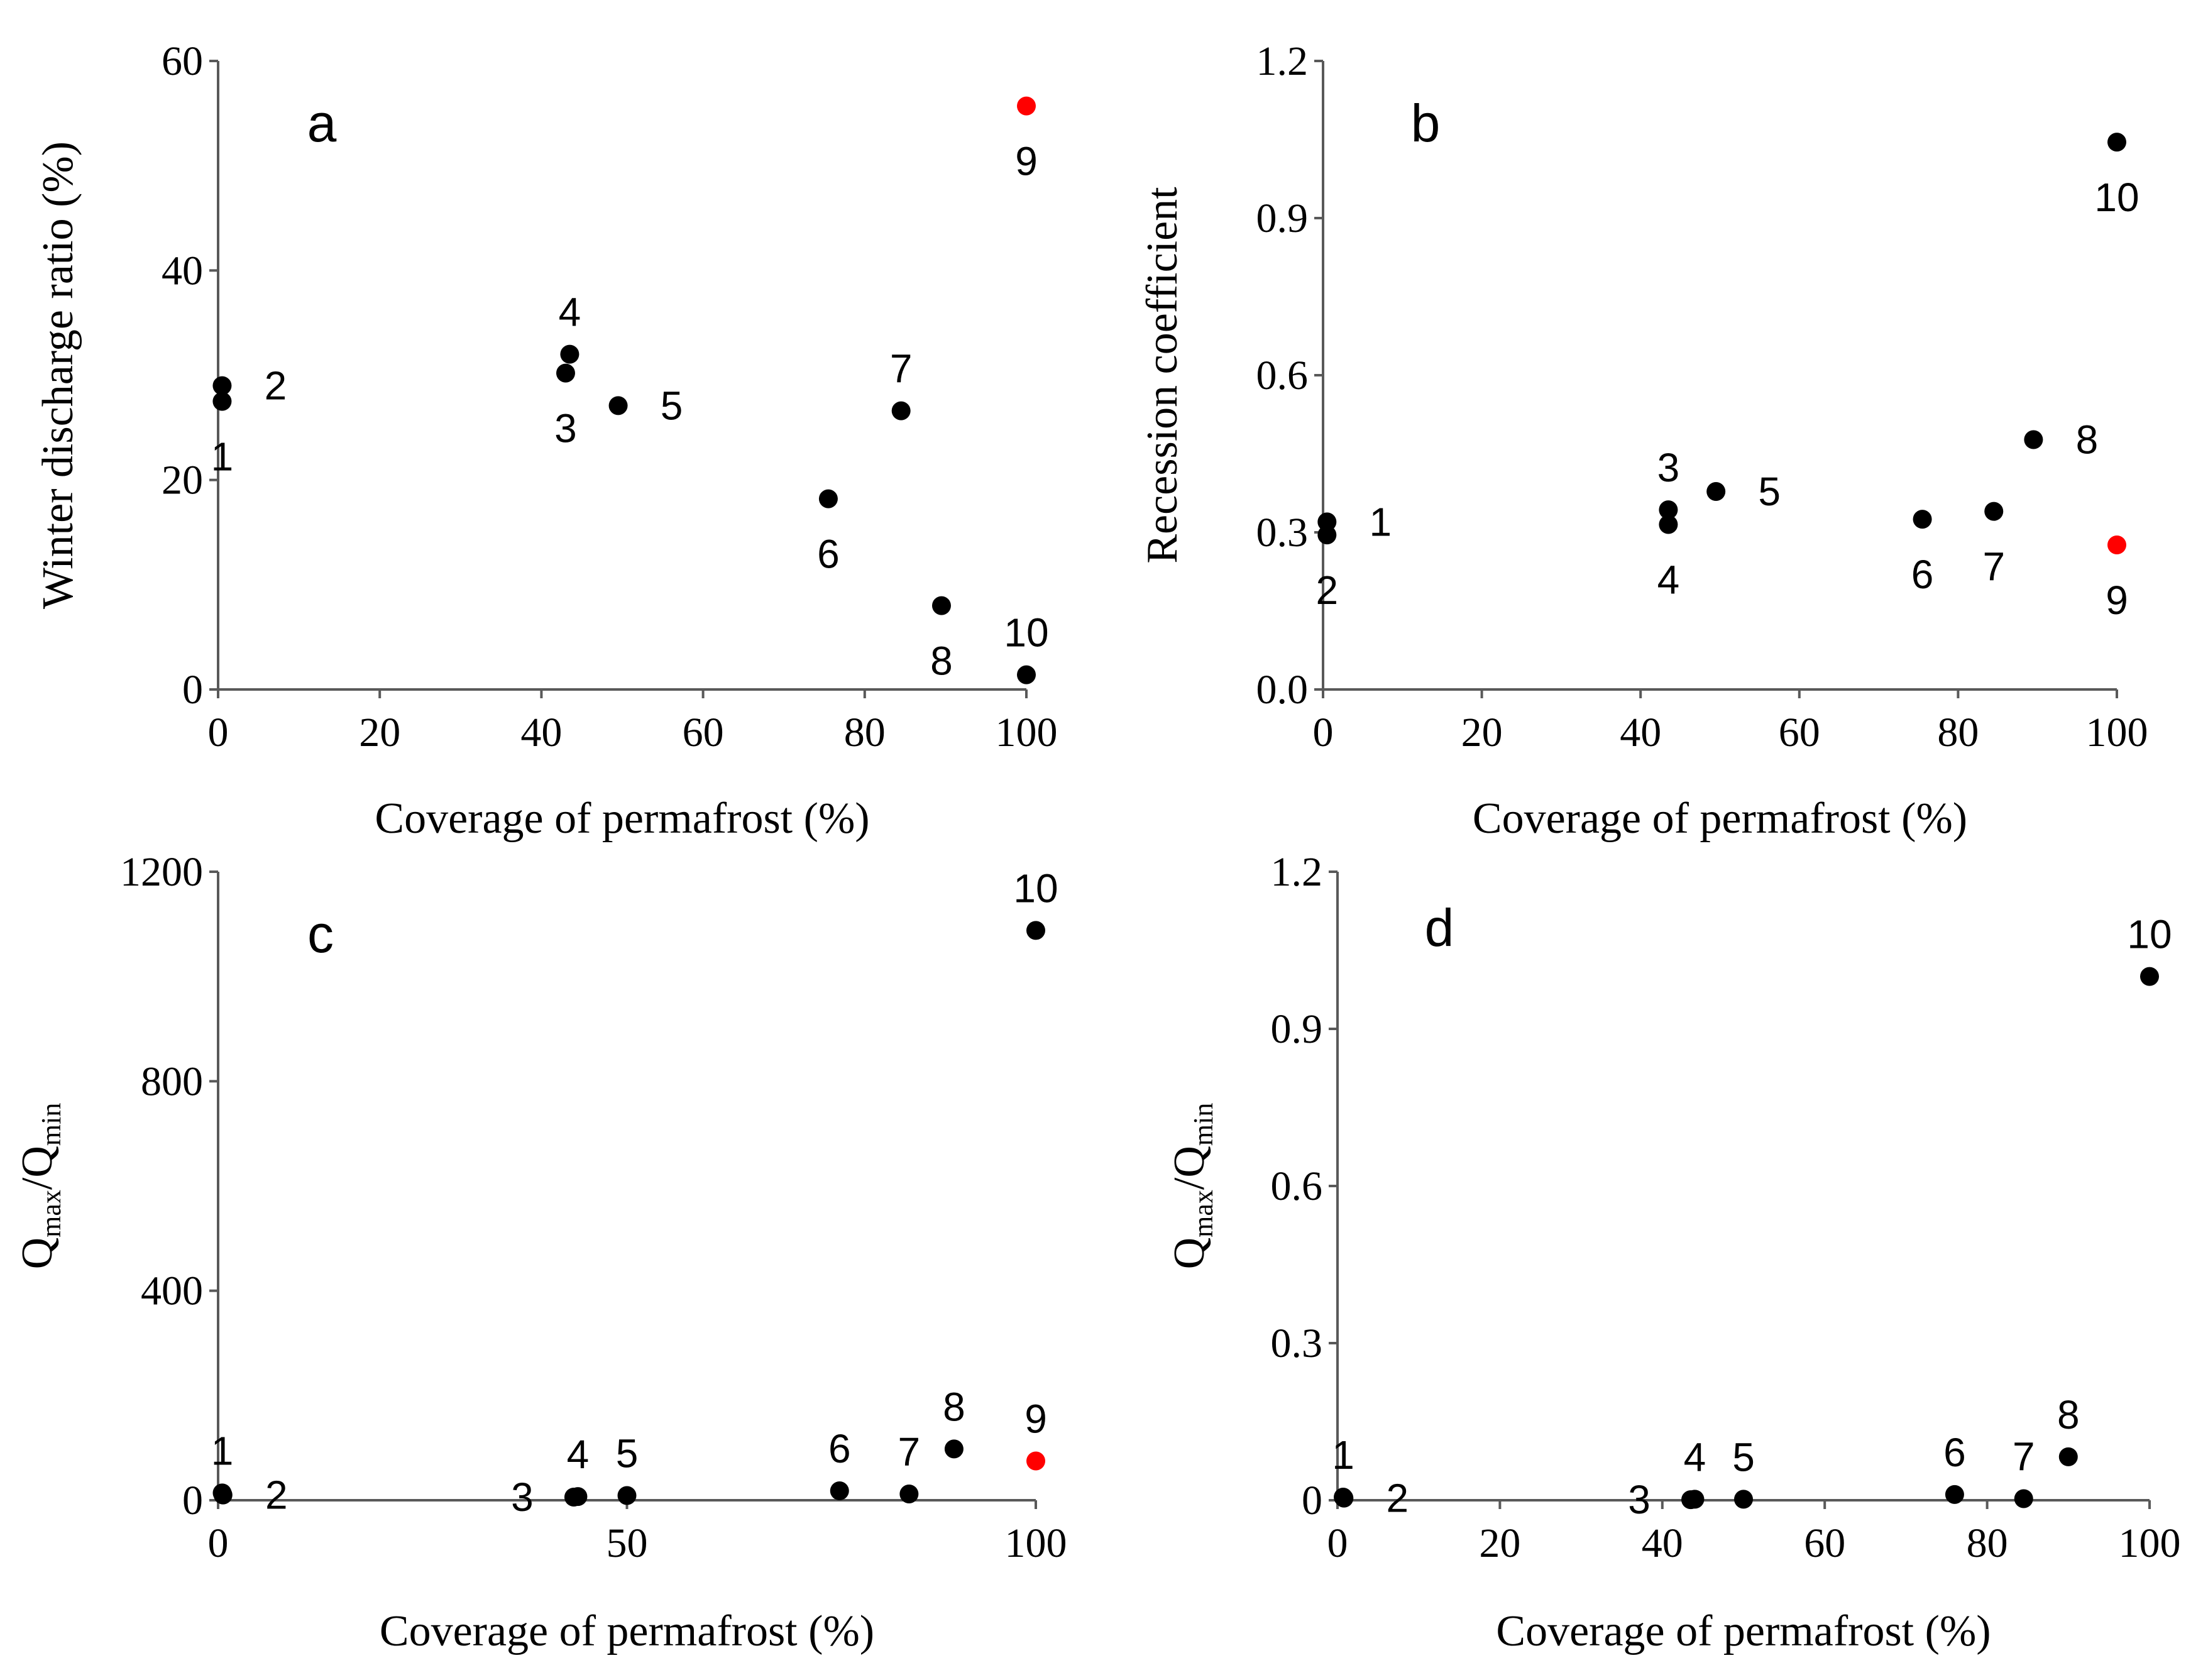 Image resolution: width=2208 pixels, height=1680 pixels. I want to click on panel-letter: c, so click(320, 934).